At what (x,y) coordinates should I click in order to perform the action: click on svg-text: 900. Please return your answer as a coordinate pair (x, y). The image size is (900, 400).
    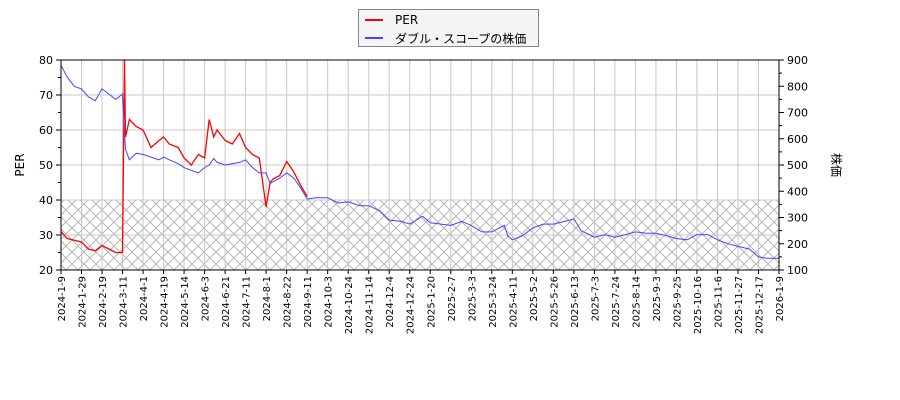
    Looking at the image, I should click on (797, 60).